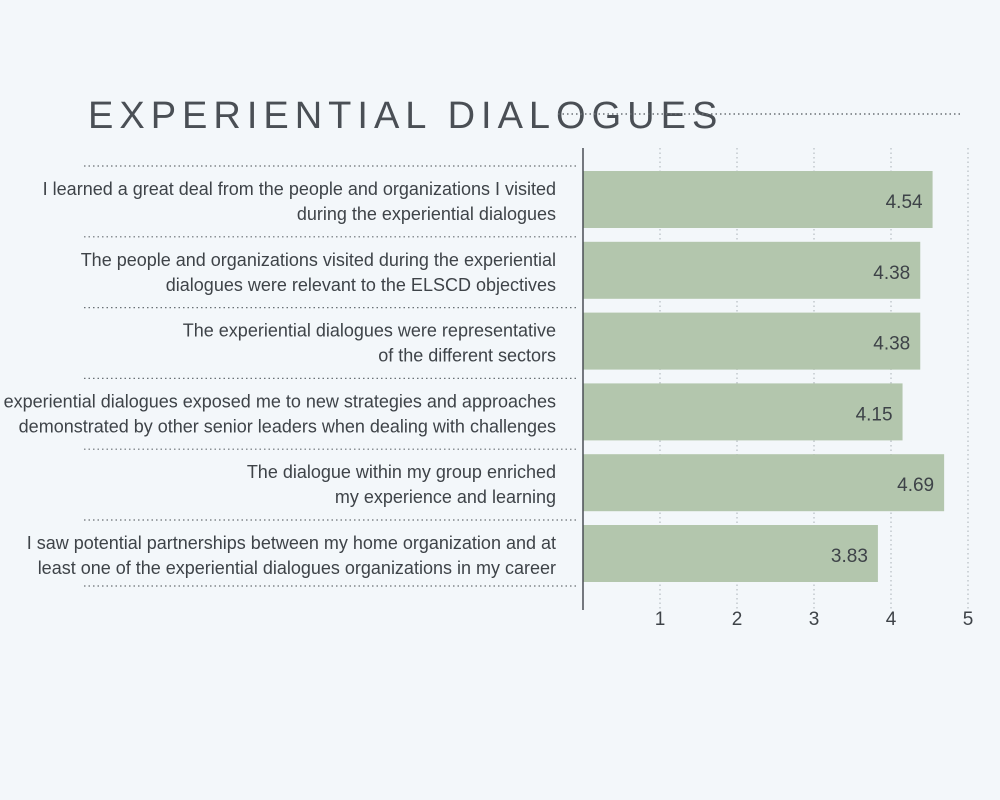 The width and height of the screenshot is (1000, 800). What do you see at coordinates (467, 356) in the screenshot?
I see `category-label-line: of the different sectors` at bounding box center [467, 356].